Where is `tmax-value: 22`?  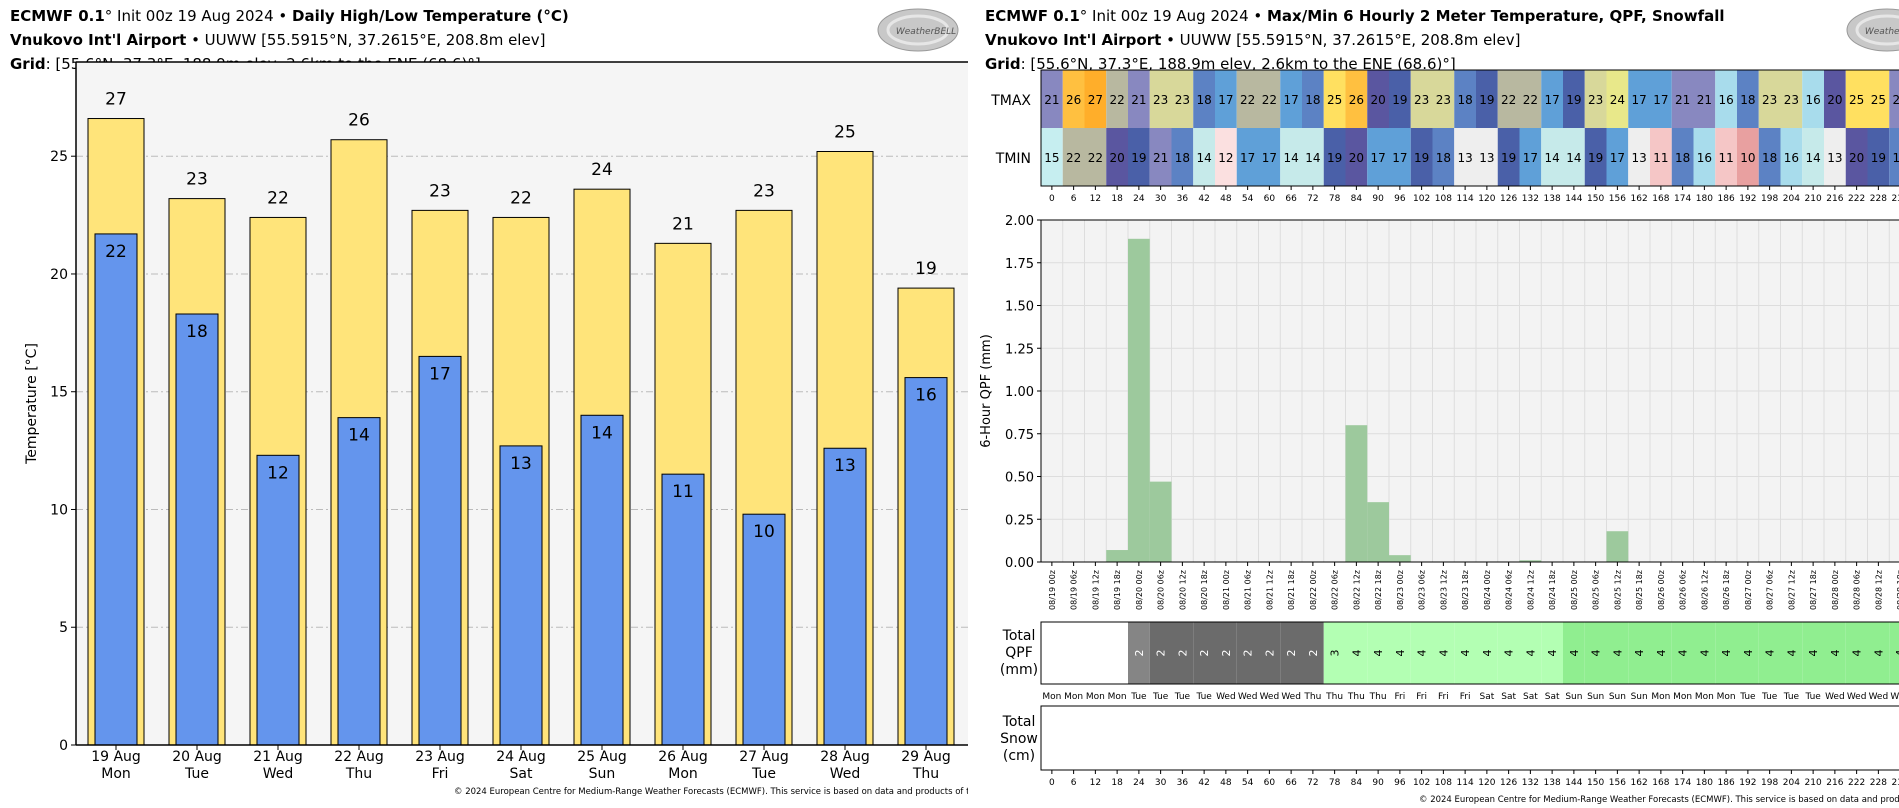
tmax-value: 22 is located at coordinates (1116, 100).